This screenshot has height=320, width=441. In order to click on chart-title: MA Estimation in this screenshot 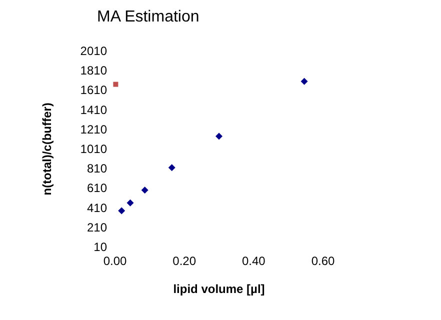, I will do `click(148, 17)`.